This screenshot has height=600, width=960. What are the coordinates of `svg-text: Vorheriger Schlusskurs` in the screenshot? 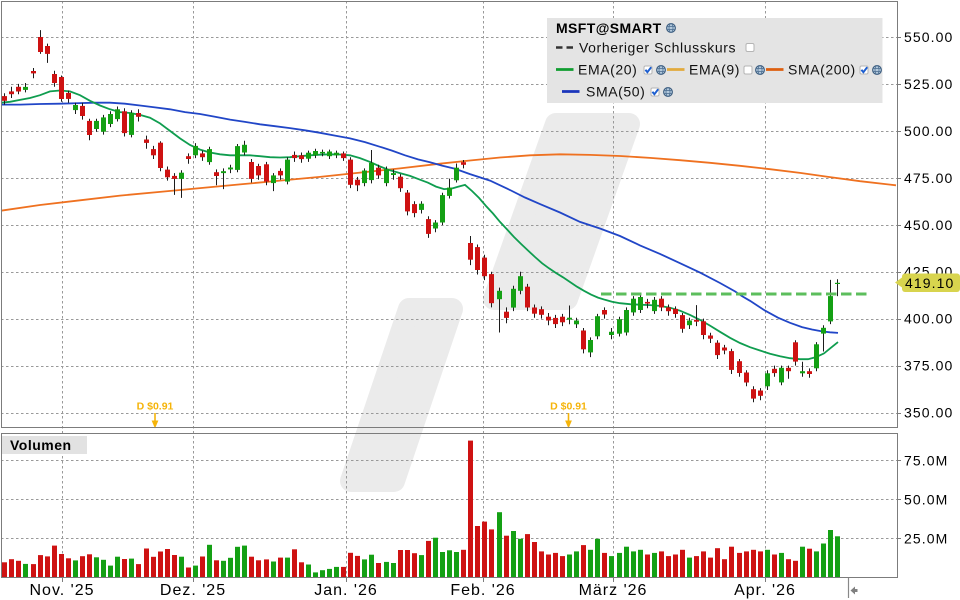 It's located at (657, 48).